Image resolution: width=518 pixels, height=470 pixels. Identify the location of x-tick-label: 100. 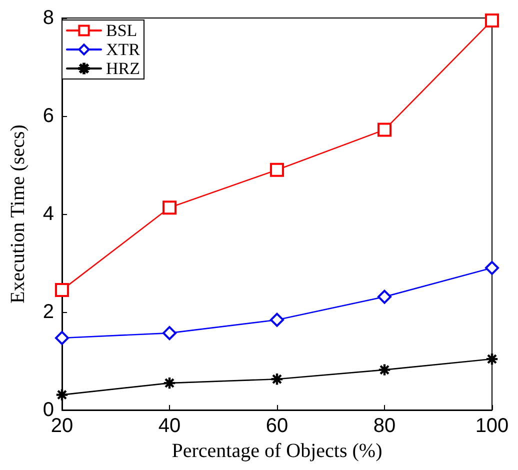
(492, 426).